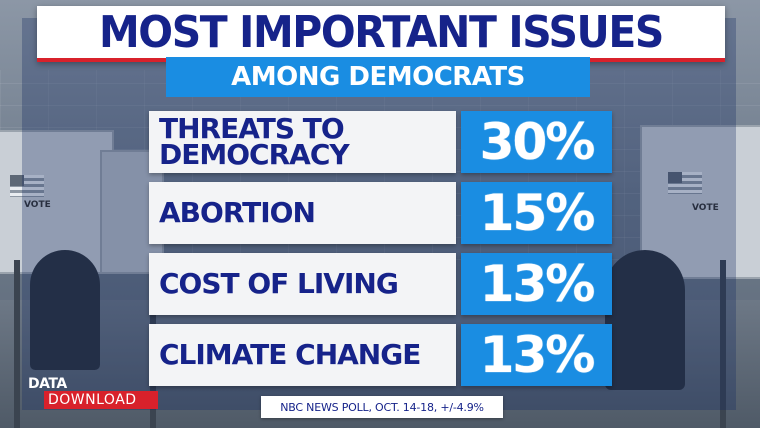 Image resolution: width=760 pixels, height=428 pixels. Describe the element at coordinates (378, 77) in the screenshot. I see `page-subtitle: AMONG DEMOCRATS` at that location.